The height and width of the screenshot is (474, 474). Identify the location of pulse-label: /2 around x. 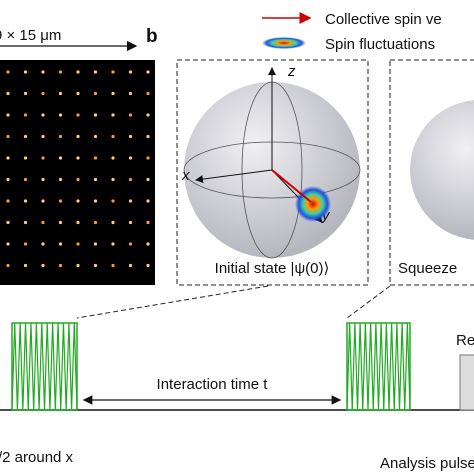
(37, 457).